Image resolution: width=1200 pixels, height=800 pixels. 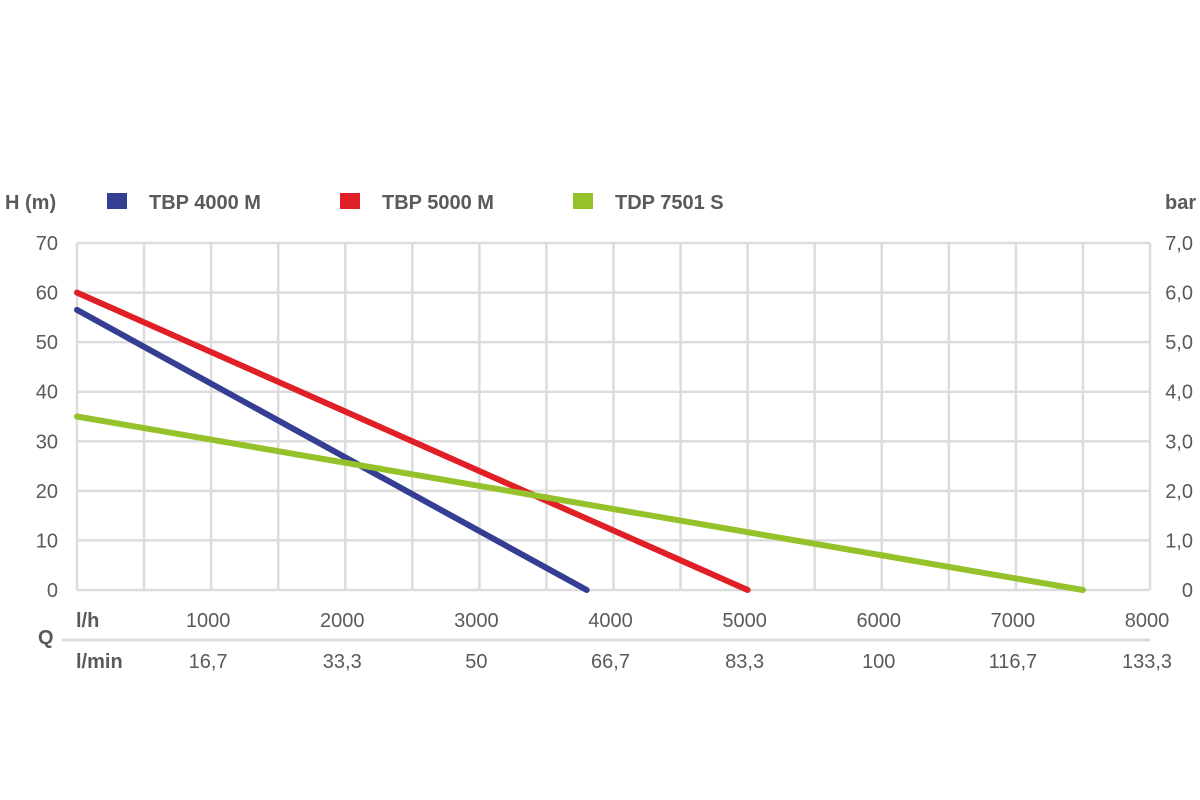 What do you see at coordinates (438, 203) in the screenshot?
I see `legend-label: TBP 5000 M` at bounding box center [438, 203].